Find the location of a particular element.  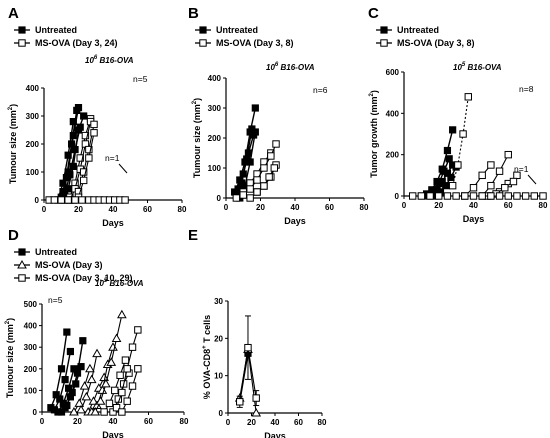

y-tick-label: 300 is located at coordinates (215, 108).